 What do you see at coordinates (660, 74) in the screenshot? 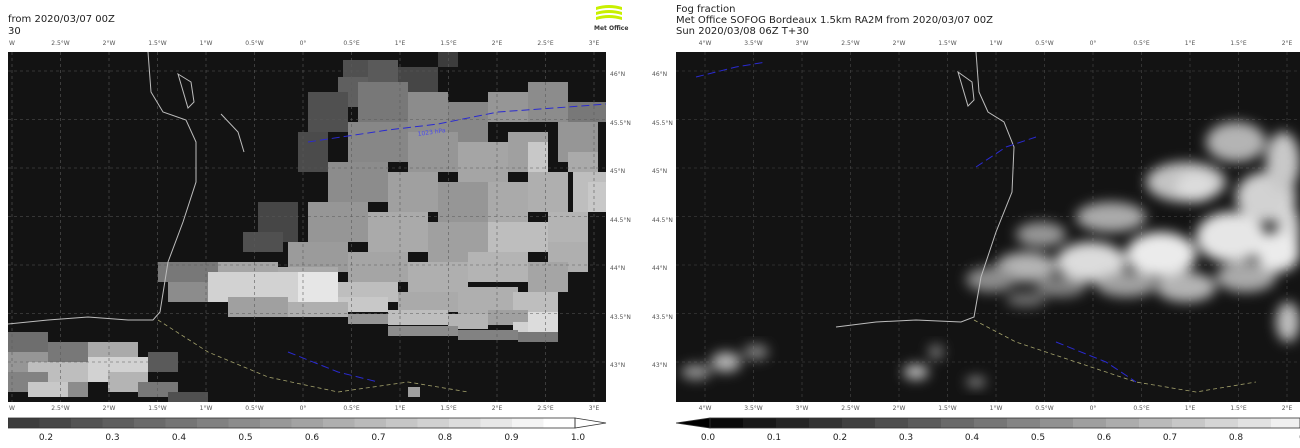
I see `right-lat-0: 46°N` at bounding box center [660, 74].